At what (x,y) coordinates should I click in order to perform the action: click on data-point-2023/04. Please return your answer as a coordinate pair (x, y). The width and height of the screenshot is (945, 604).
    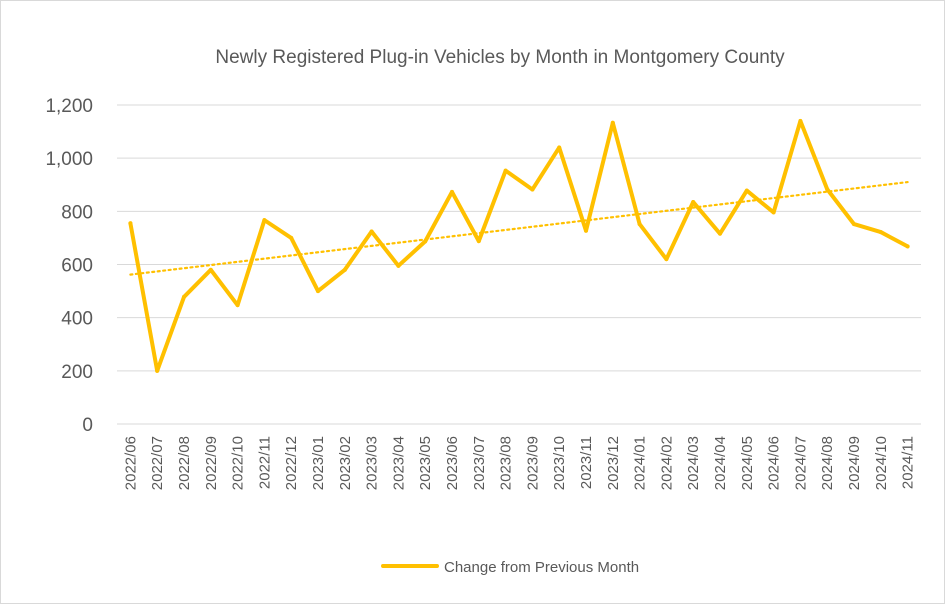
    Looking at the image, I should click on (398, 265).